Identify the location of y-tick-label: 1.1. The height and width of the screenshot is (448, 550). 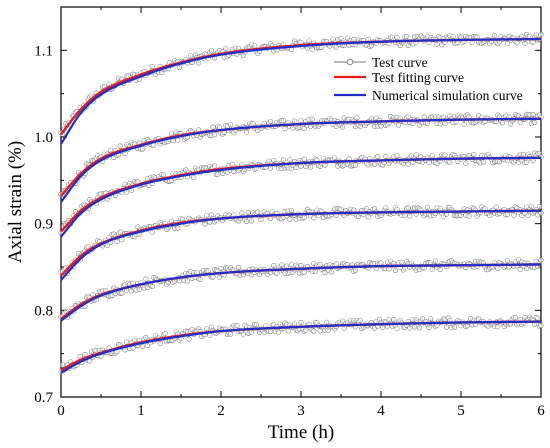
(43, 51).